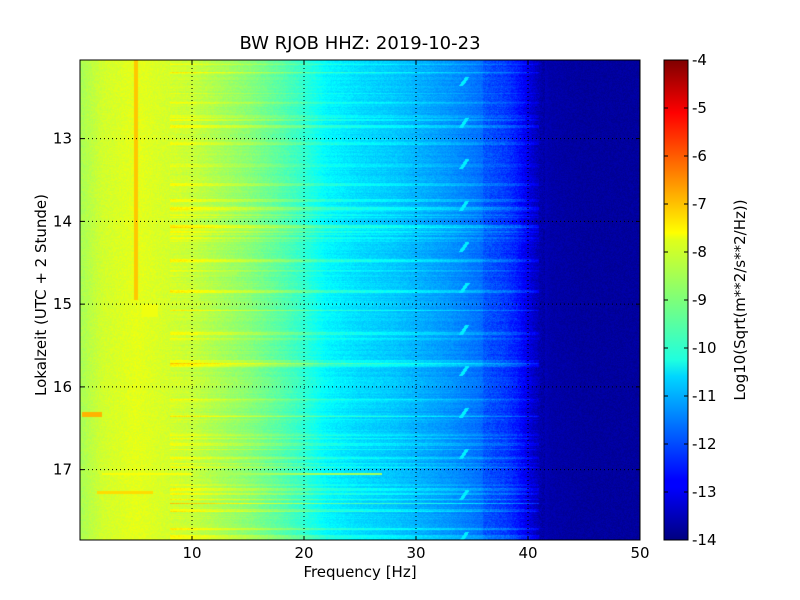 This screenshot has height=600, width=800. Describe the element at coordinates (699, 252) in the screenshot. I see `colorbar-tick-label: -8` at that location.